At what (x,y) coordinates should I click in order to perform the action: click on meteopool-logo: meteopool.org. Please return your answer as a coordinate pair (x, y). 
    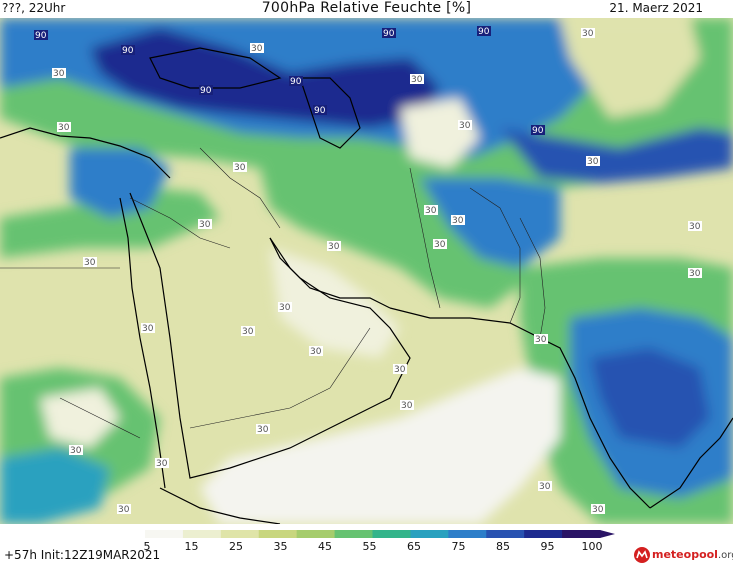
    Looking at the image, I should click on (682, 555).